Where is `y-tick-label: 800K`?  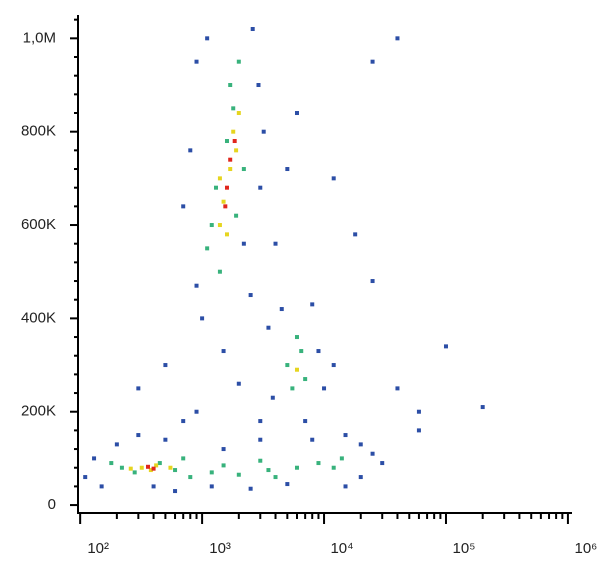 y-tick-label: 800K is located at coordinates (38, 131).